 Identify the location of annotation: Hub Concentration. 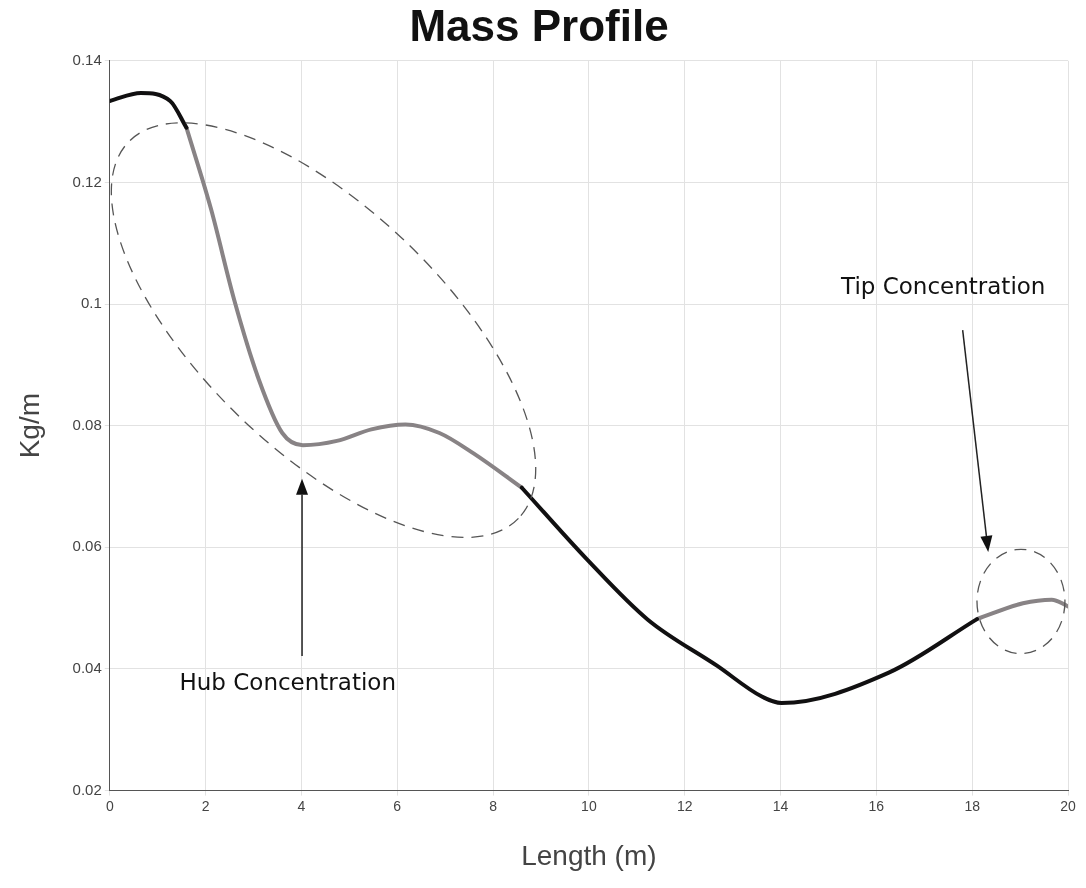
(287, 681).